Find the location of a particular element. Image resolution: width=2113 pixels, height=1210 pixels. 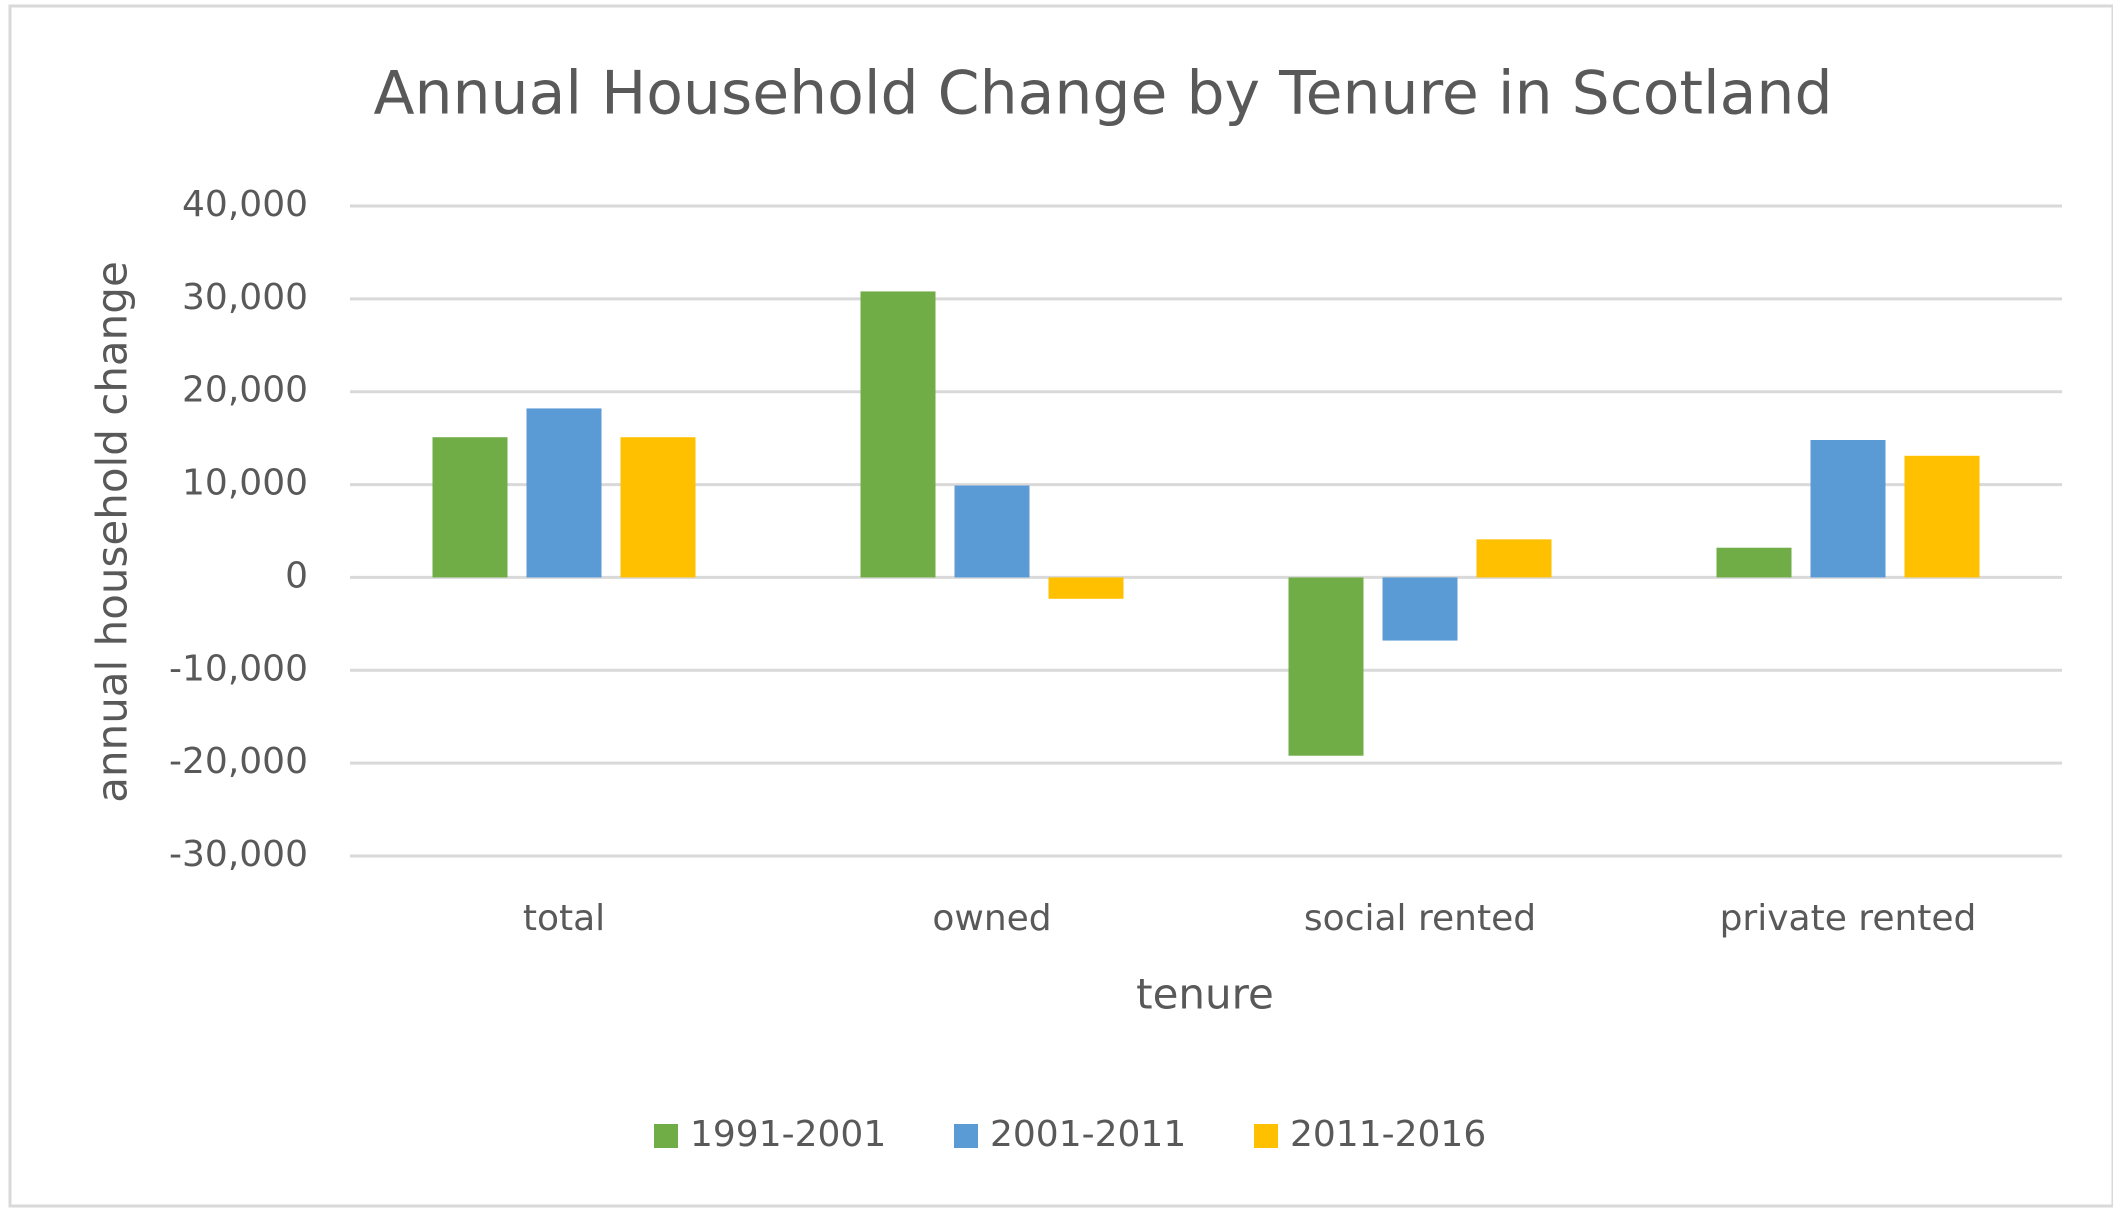

legend-label: 1991-2001 is located at coordinates (788, 1134).